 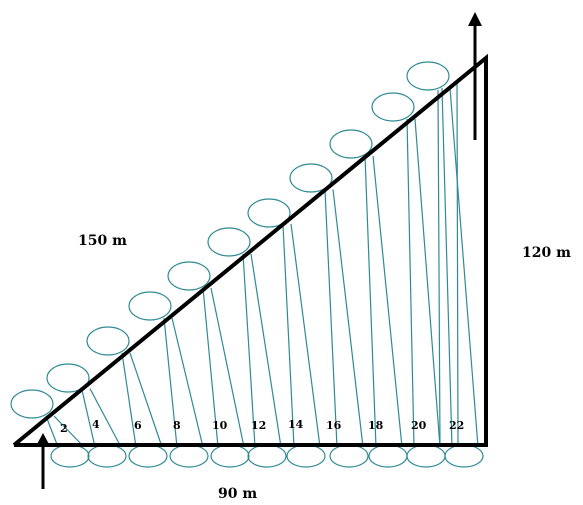 I want to click on vertical-length-label: 120 m, so click(x=546, y=253).